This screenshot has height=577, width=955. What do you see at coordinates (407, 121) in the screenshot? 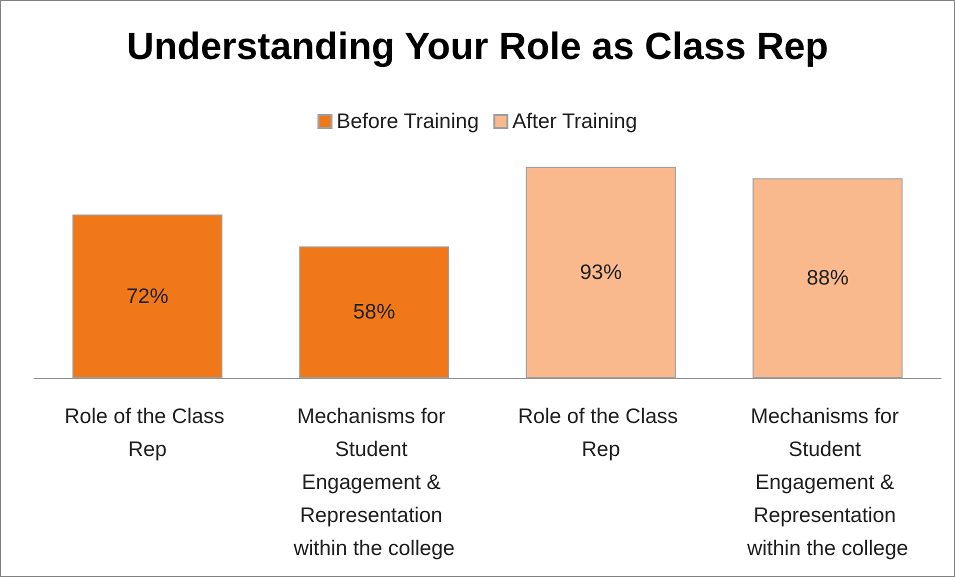
I see `legend-label: Before Training` at bounding box center [407, 121].